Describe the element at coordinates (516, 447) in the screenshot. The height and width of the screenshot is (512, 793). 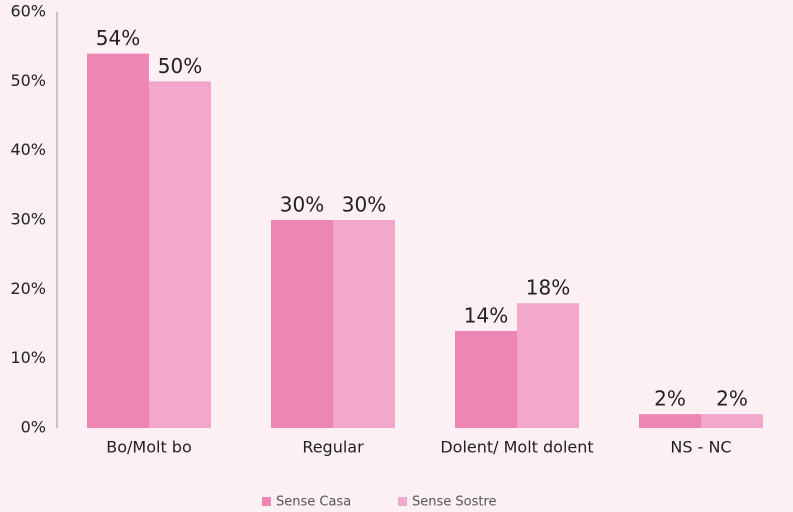
I see `x-tick-label: Dolent/ Molt dolent` at that location.